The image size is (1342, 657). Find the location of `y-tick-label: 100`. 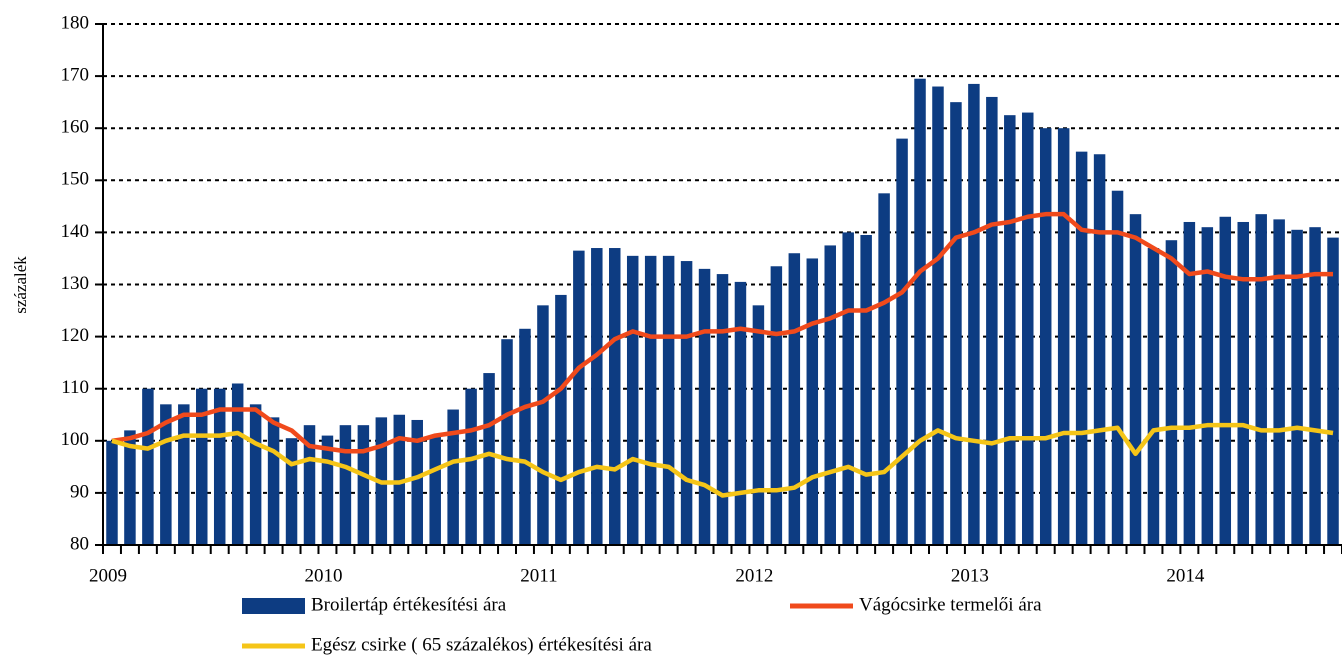

y-tick-label: 100 is located at coordinates (75, 439).